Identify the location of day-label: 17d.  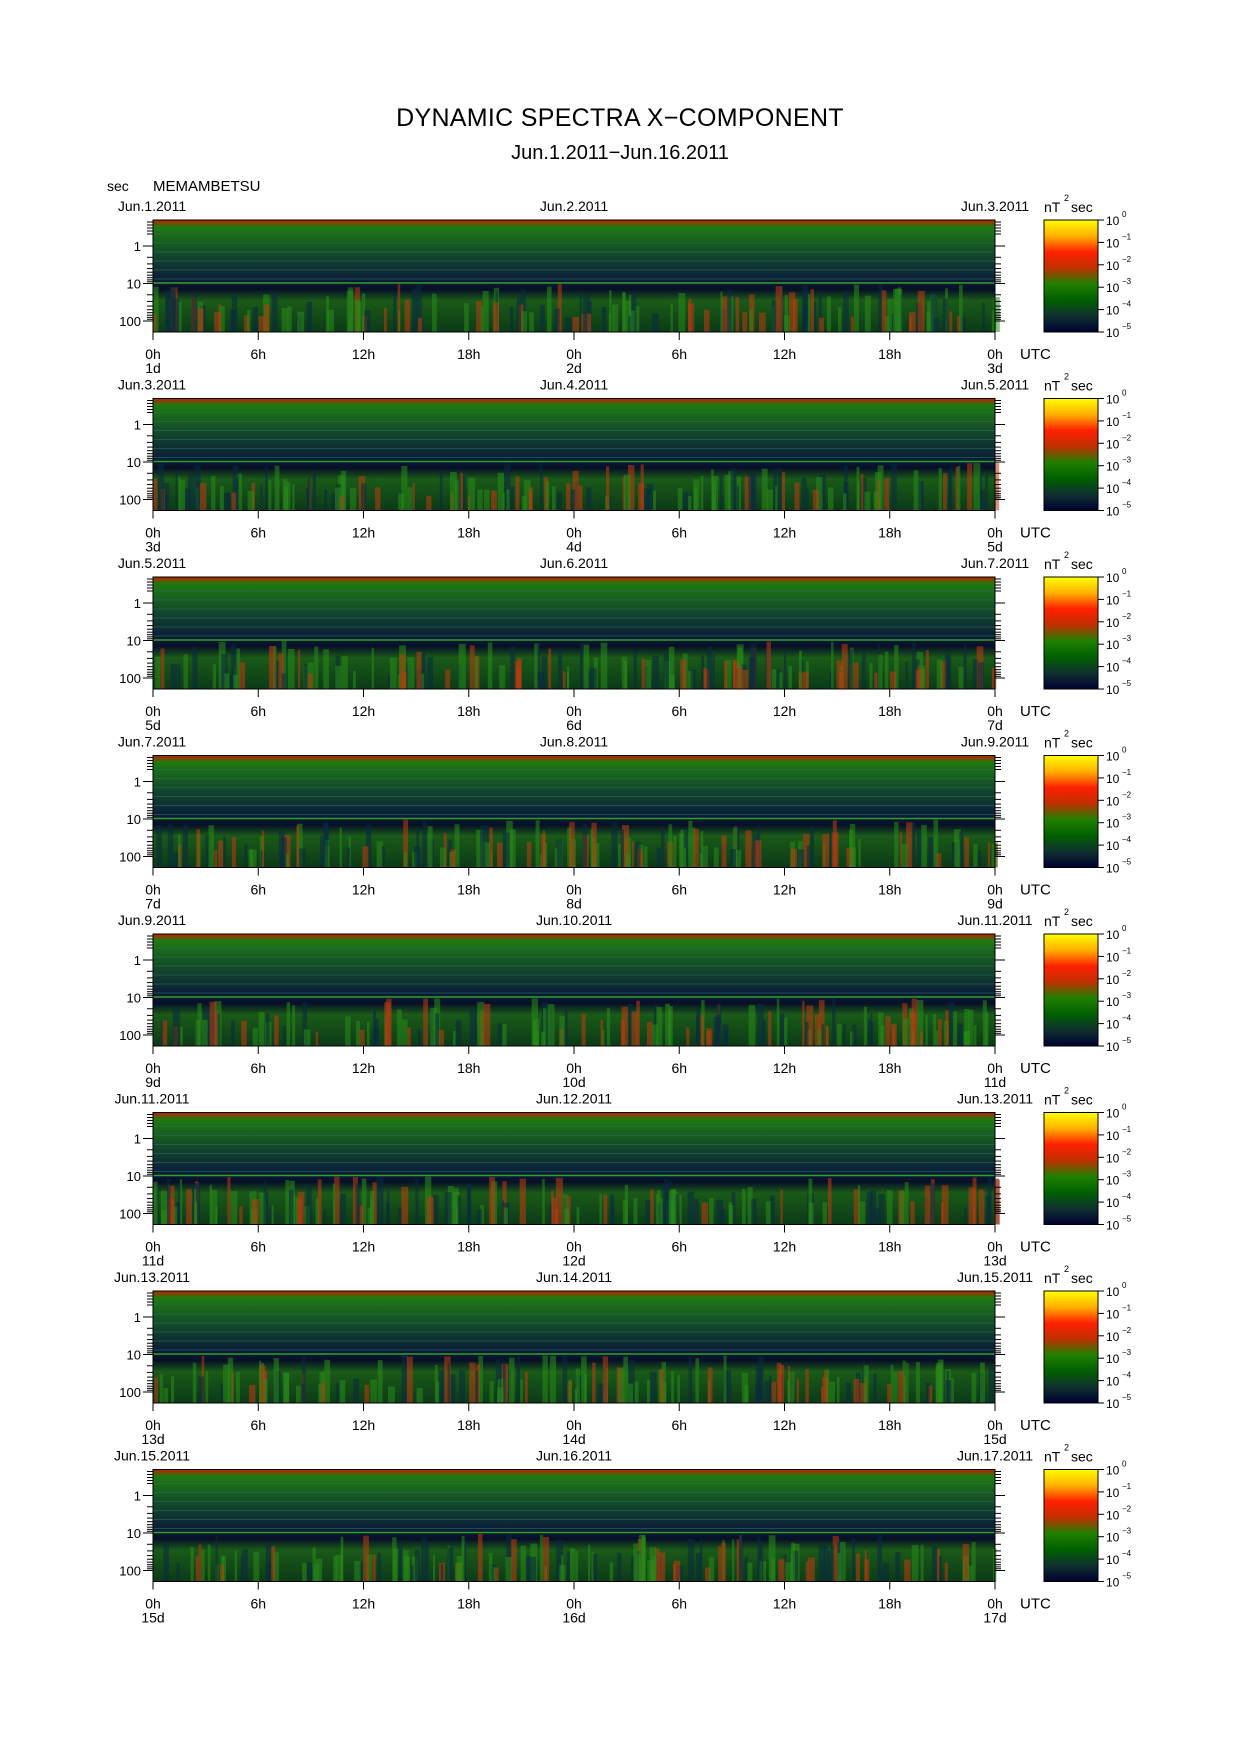
(994, 1618).